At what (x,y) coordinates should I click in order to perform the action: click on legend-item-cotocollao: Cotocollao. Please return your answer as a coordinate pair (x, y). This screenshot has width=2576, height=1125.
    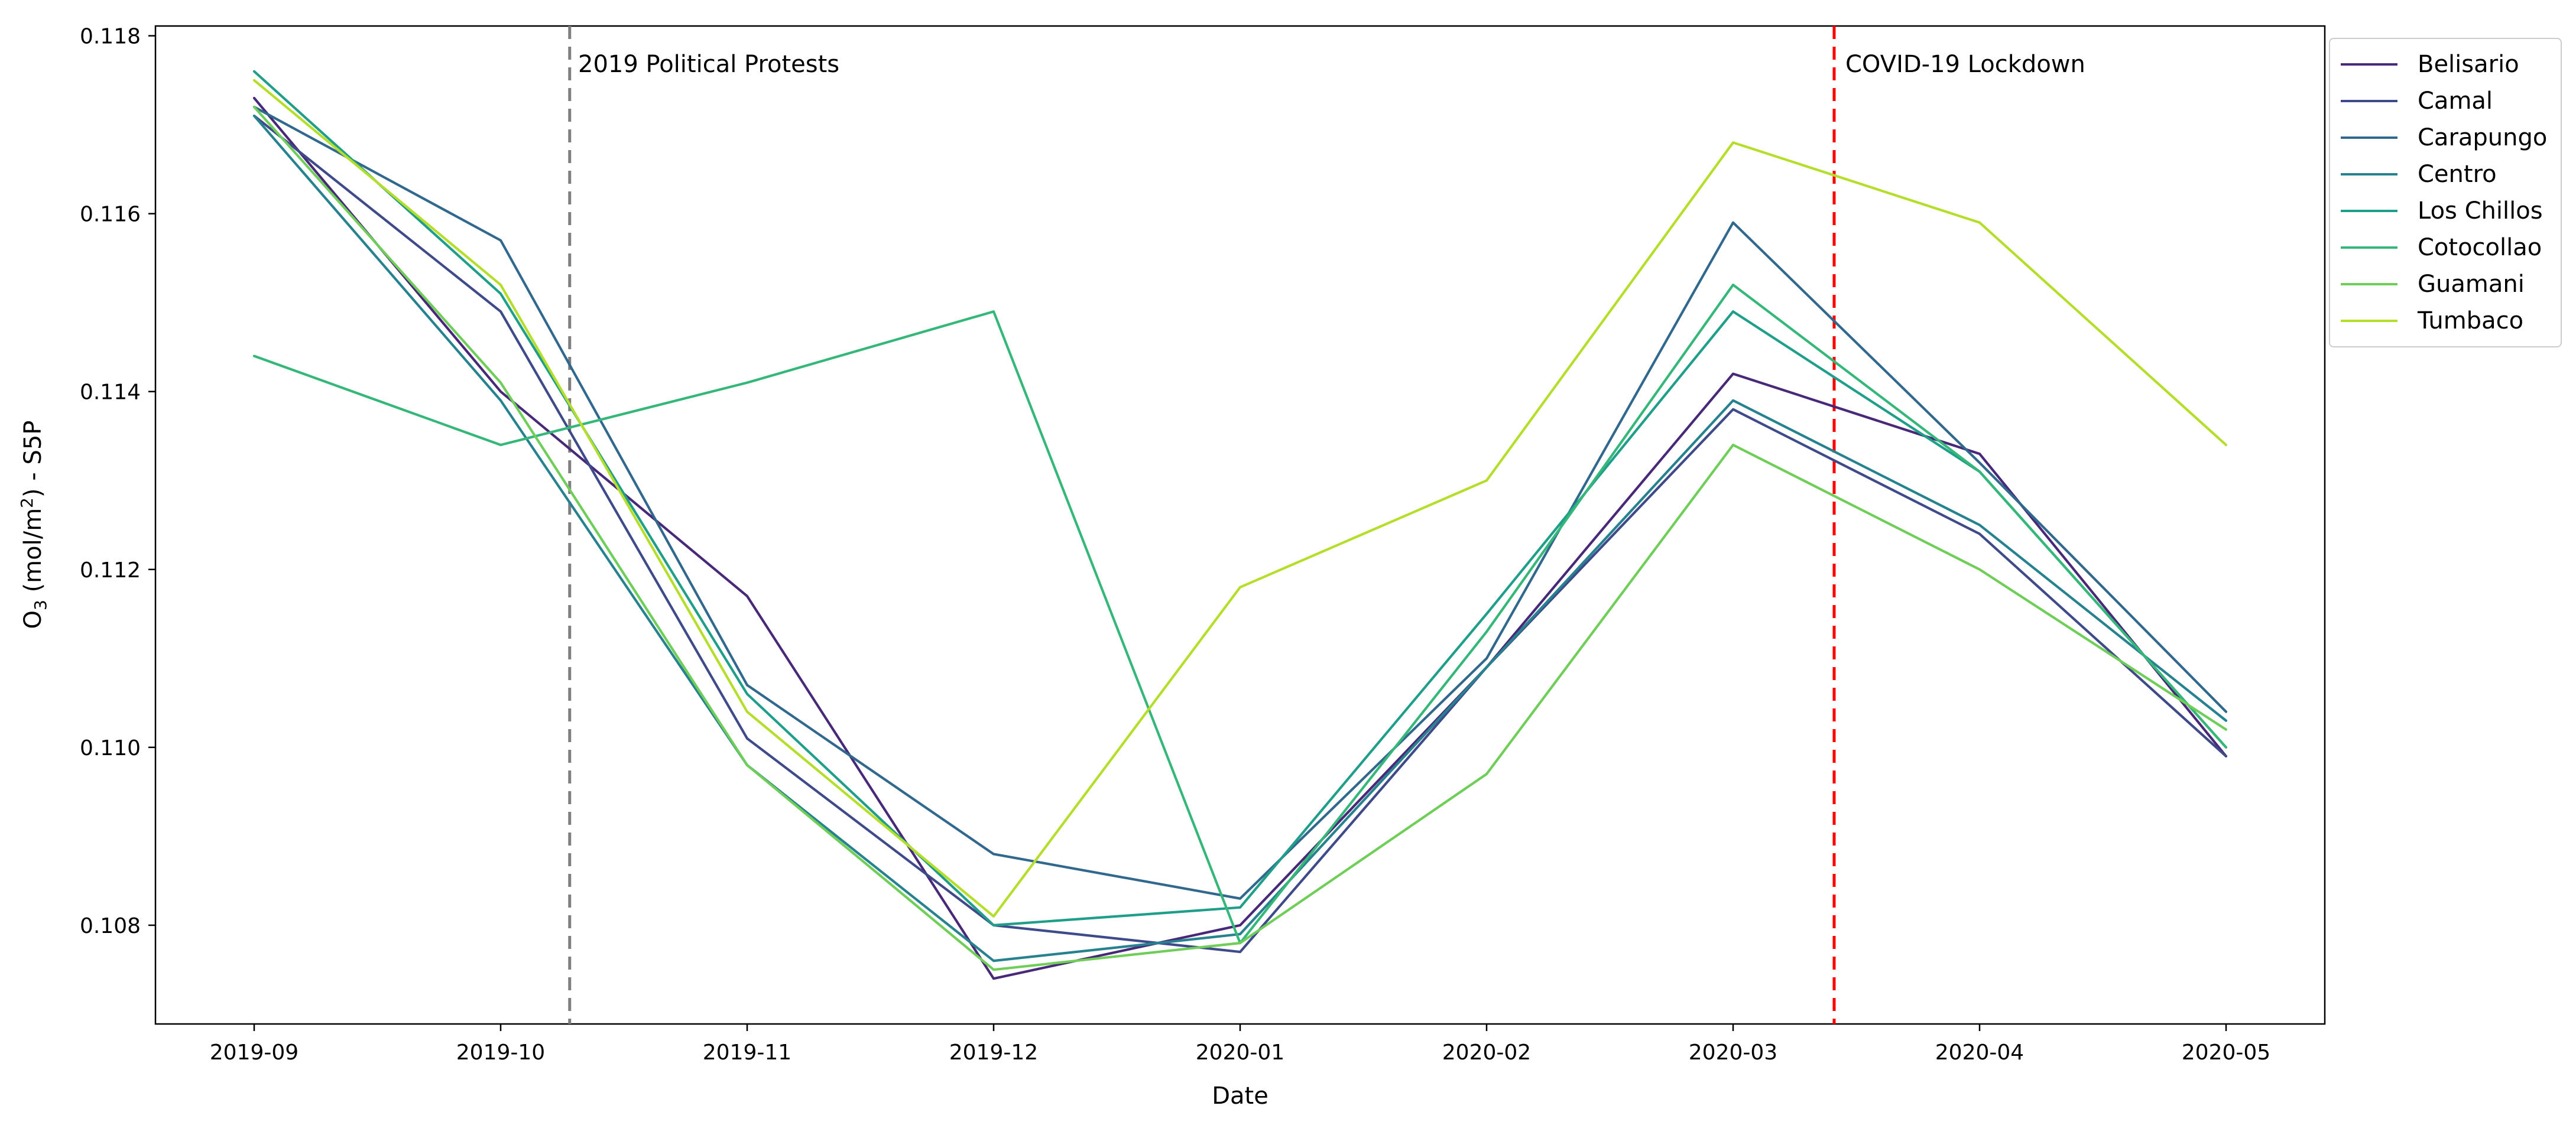
    Looking at the image, I should click on (2445, 247).